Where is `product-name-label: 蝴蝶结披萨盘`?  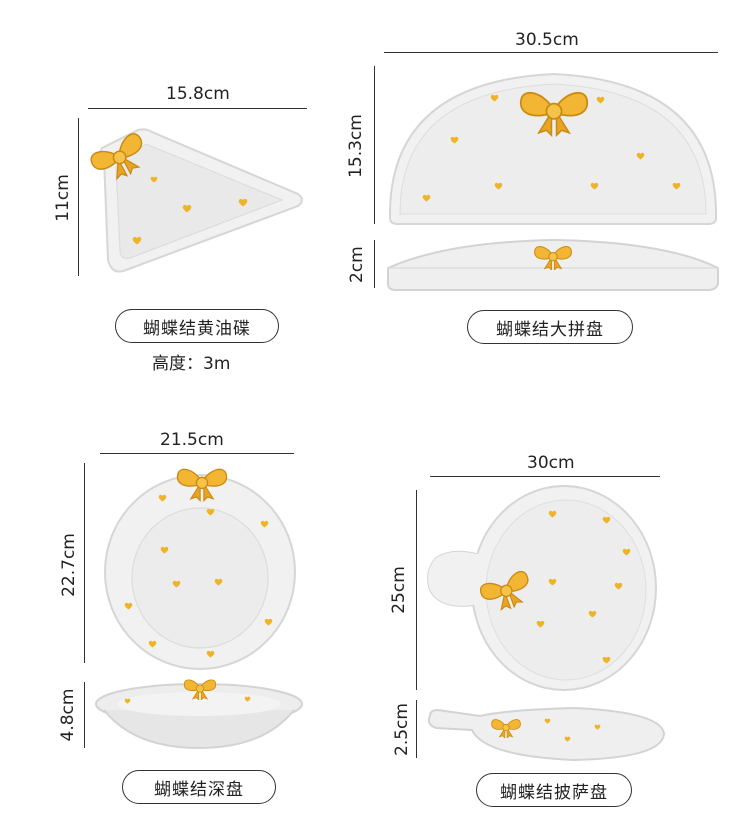
product-name-label: 蝴蝶结披萨盘 is located at coordinates (554, 790).